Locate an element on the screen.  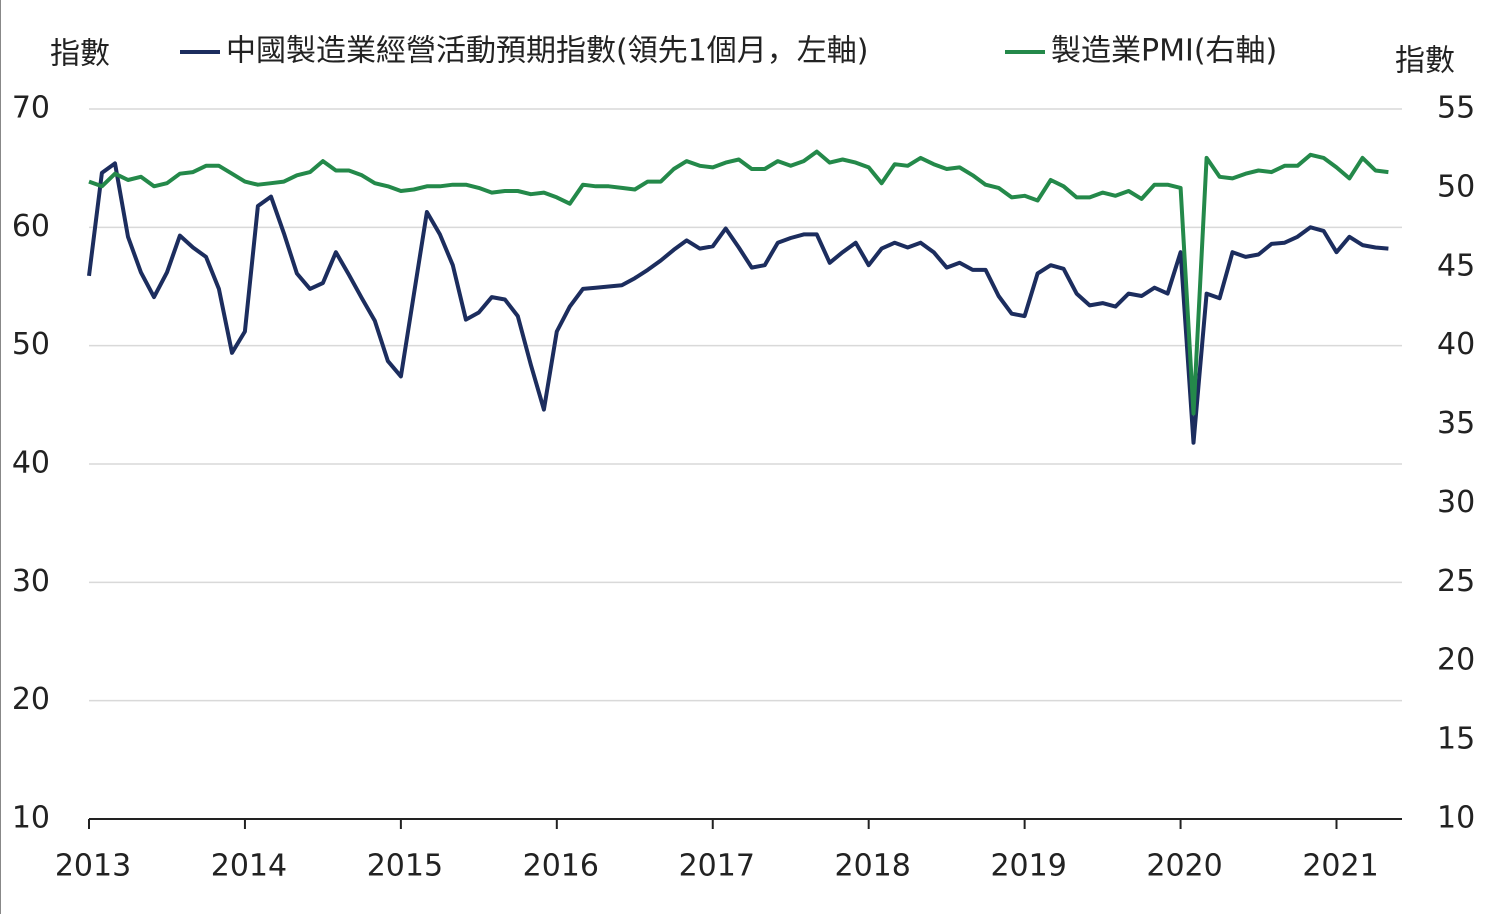
x-tick-label: 2016 is located at coordinates (561, 866).